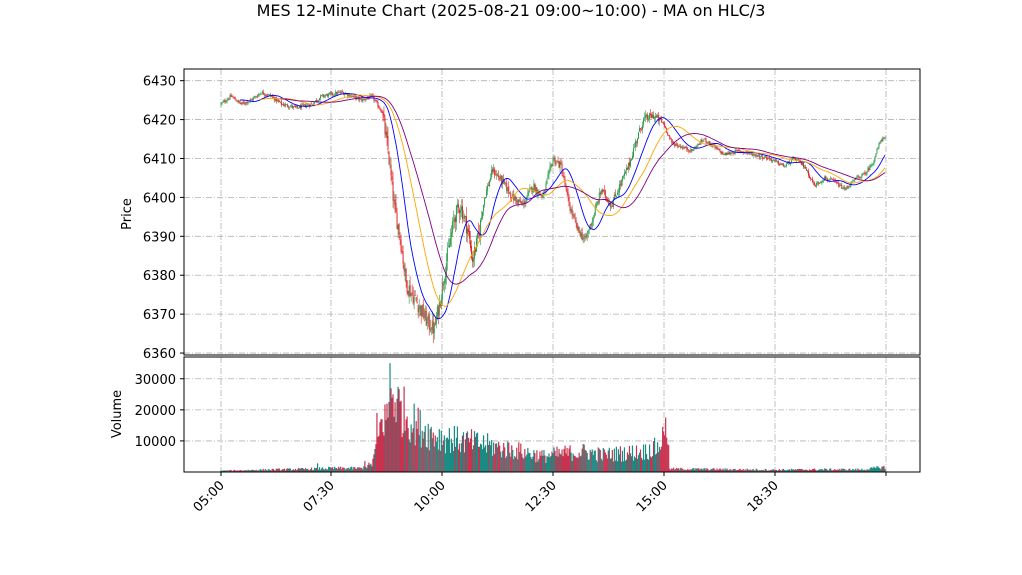 The image size is (1022, 575). Describe the element at coordinates (552, 414) in the screenshot. I see `volume-panel-frame` at that location.